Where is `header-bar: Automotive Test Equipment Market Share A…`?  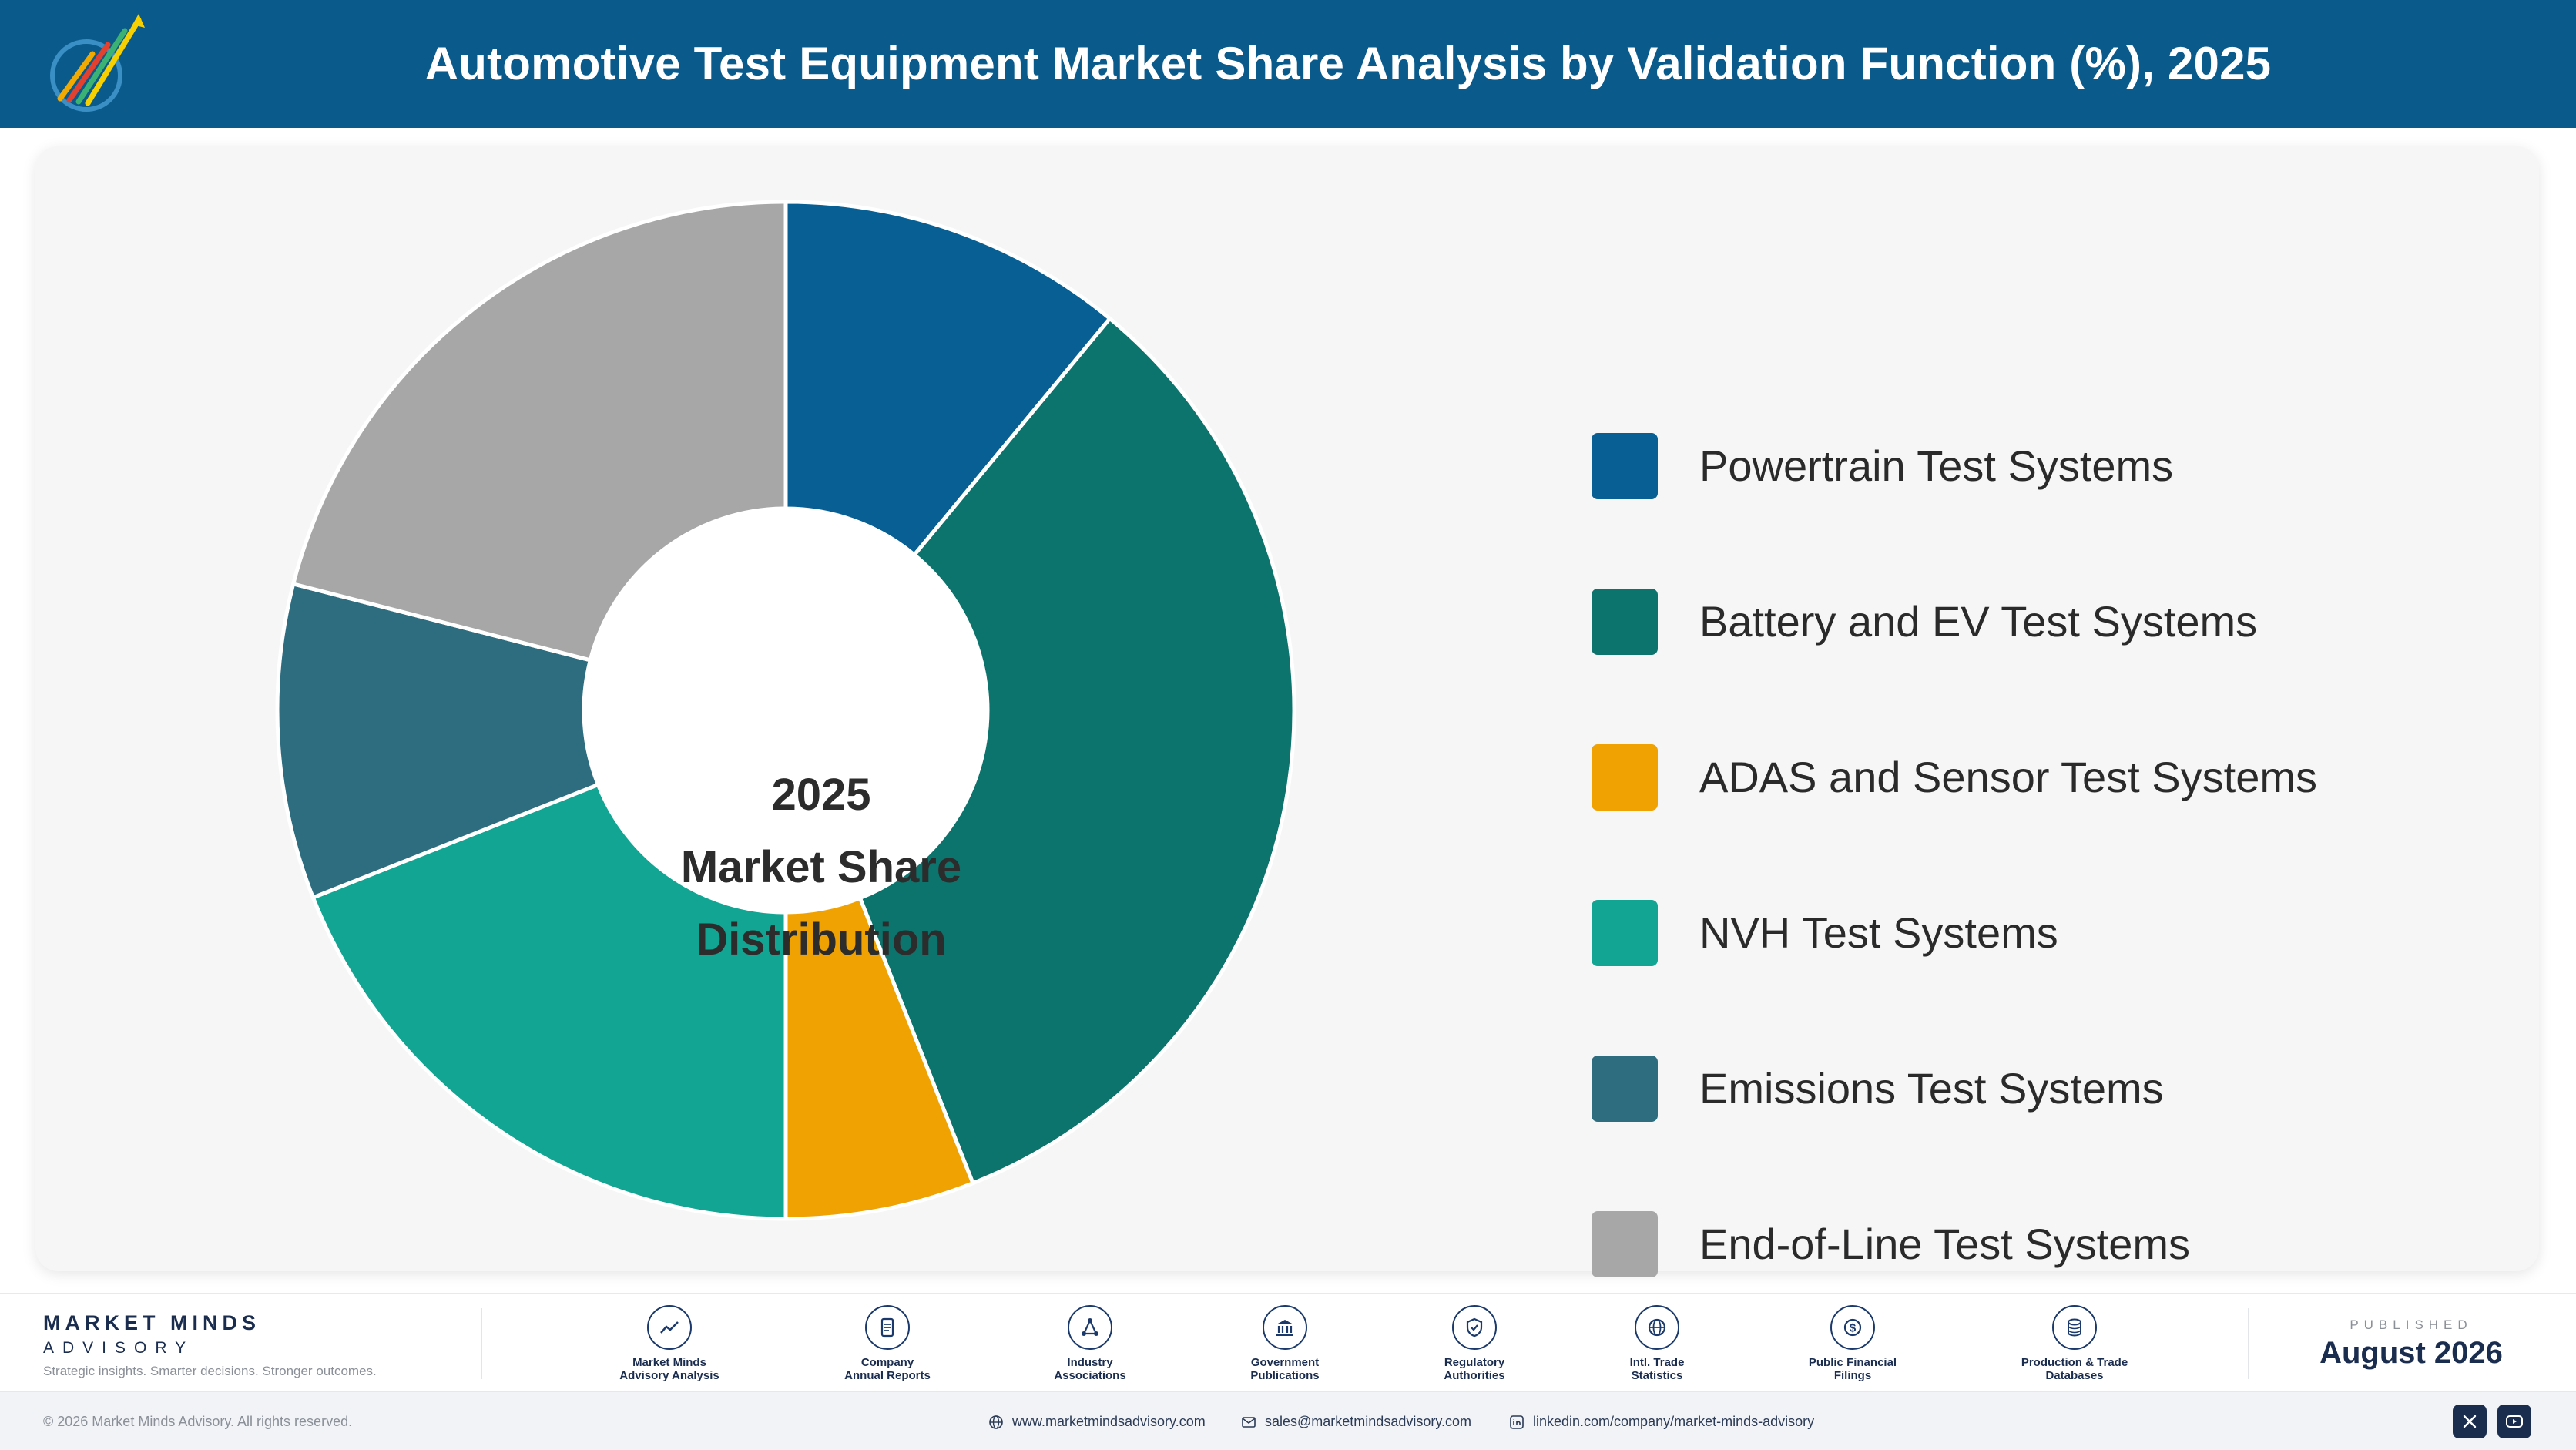 header-bar: Automotive Test Equipment Market Share A… is located at coordinates (1288, 64).